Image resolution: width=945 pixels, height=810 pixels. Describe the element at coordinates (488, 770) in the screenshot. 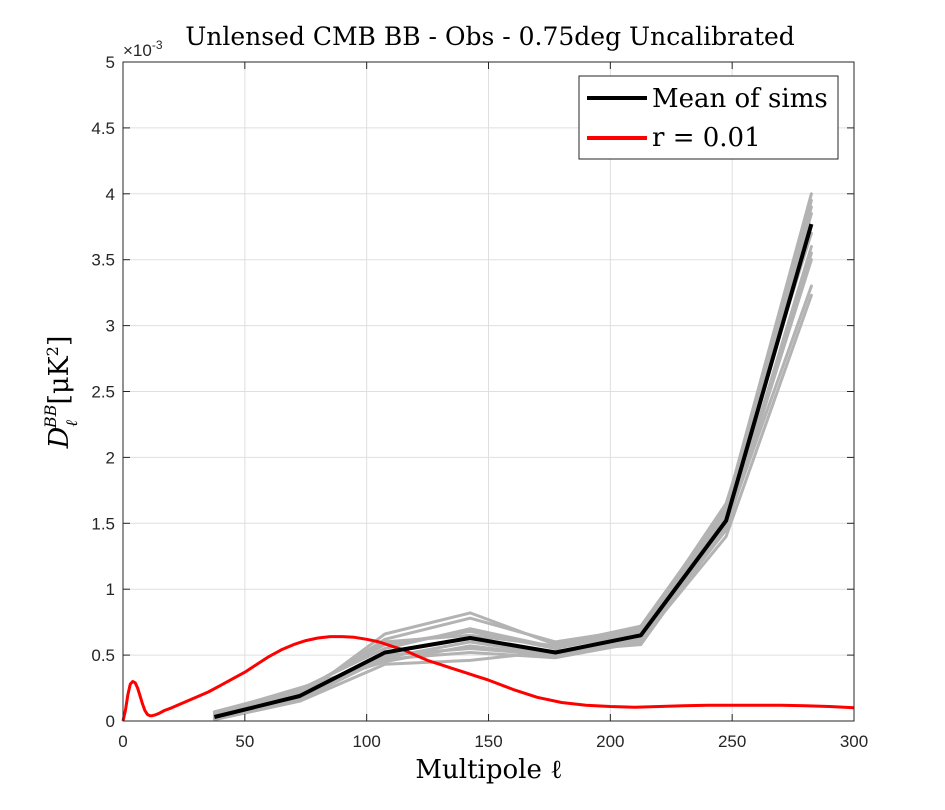

I see `x-axis-label: Multipole ℓ` at that location.